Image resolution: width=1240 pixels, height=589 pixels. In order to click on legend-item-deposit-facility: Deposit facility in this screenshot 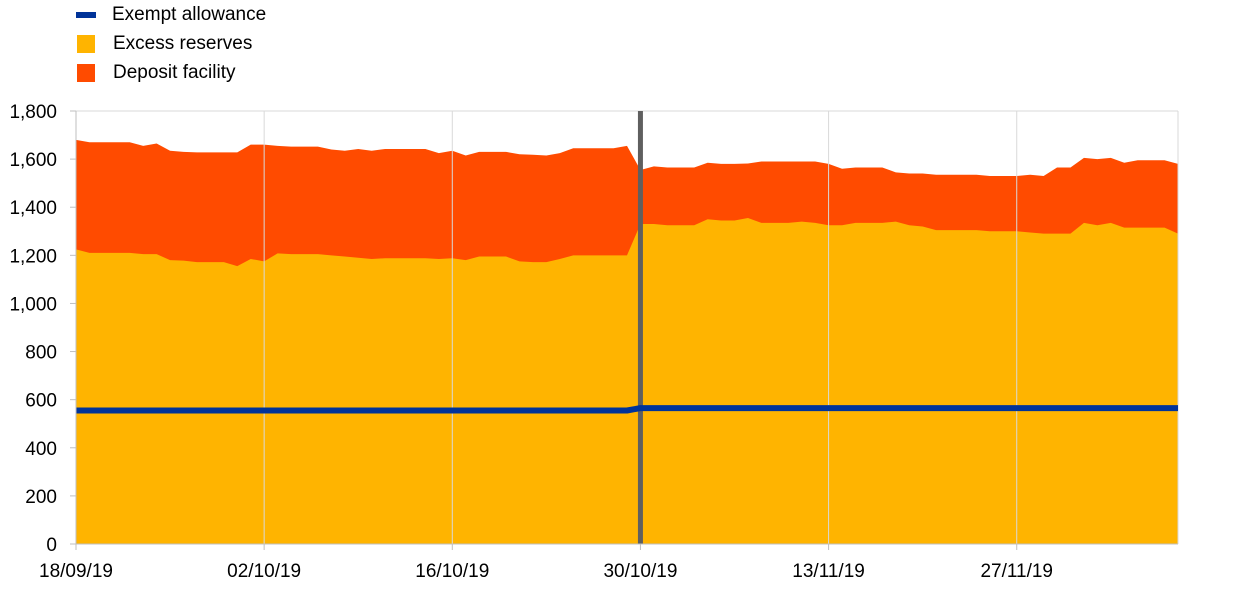, I will do `click(171, 72)`.